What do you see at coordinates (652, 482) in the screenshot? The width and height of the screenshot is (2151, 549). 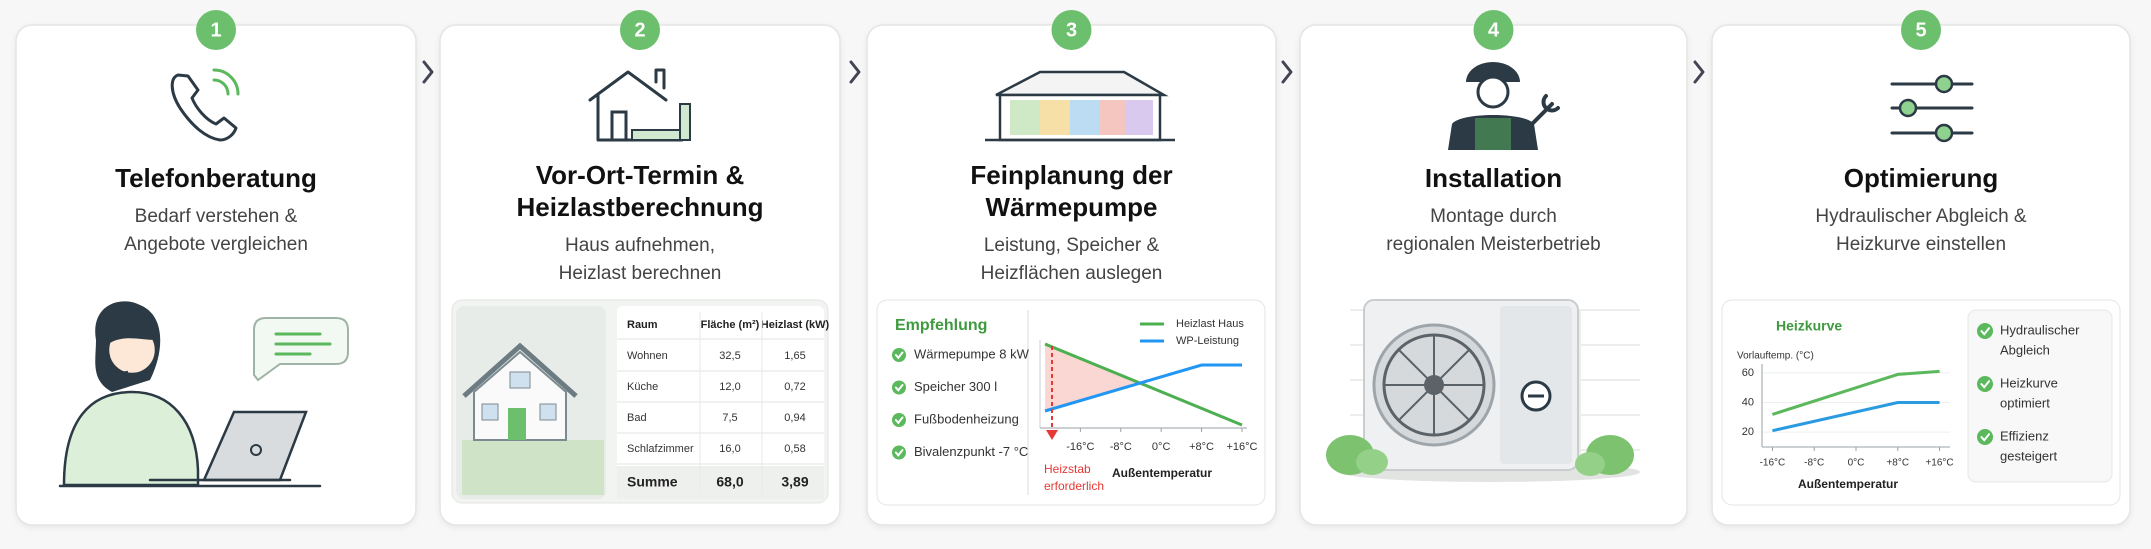 I see `table-total: Summe` at bounding box center [652, 482].